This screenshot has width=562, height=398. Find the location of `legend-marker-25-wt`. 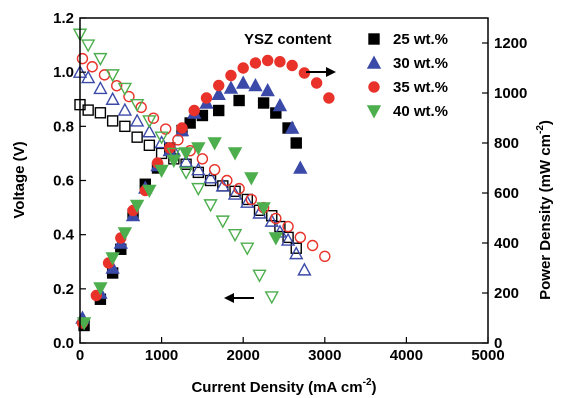

legend-marker-25-wt is located at coordinates (374, 39).